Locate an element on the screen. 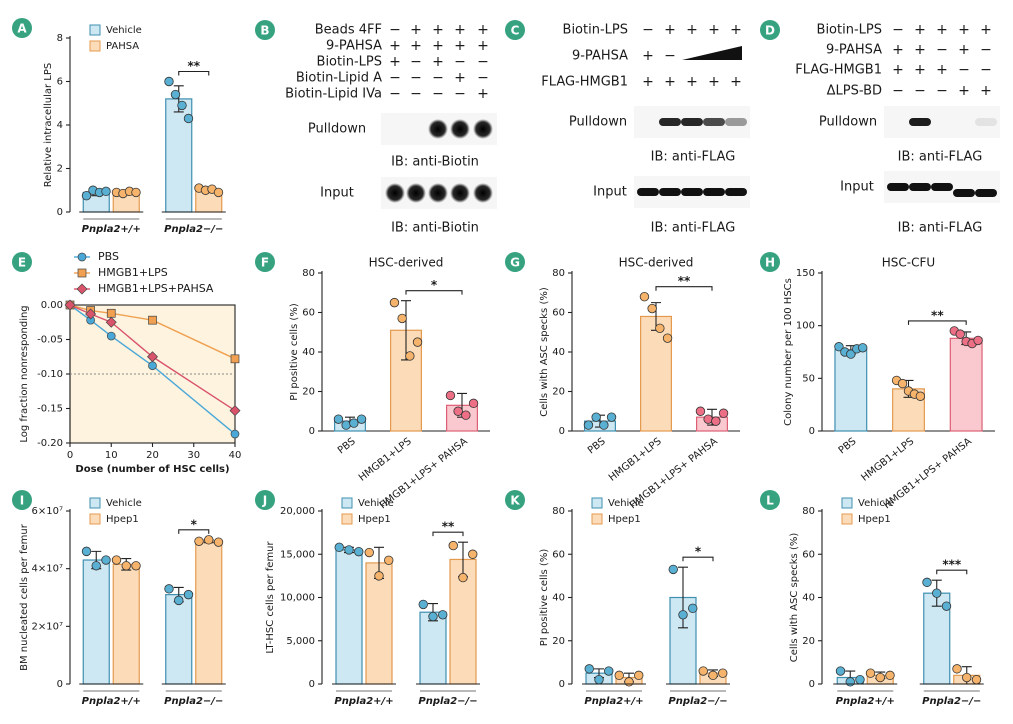 The image size is (1013, 724). y-tick-label: 15,000 is located at coordinates (297, 554).